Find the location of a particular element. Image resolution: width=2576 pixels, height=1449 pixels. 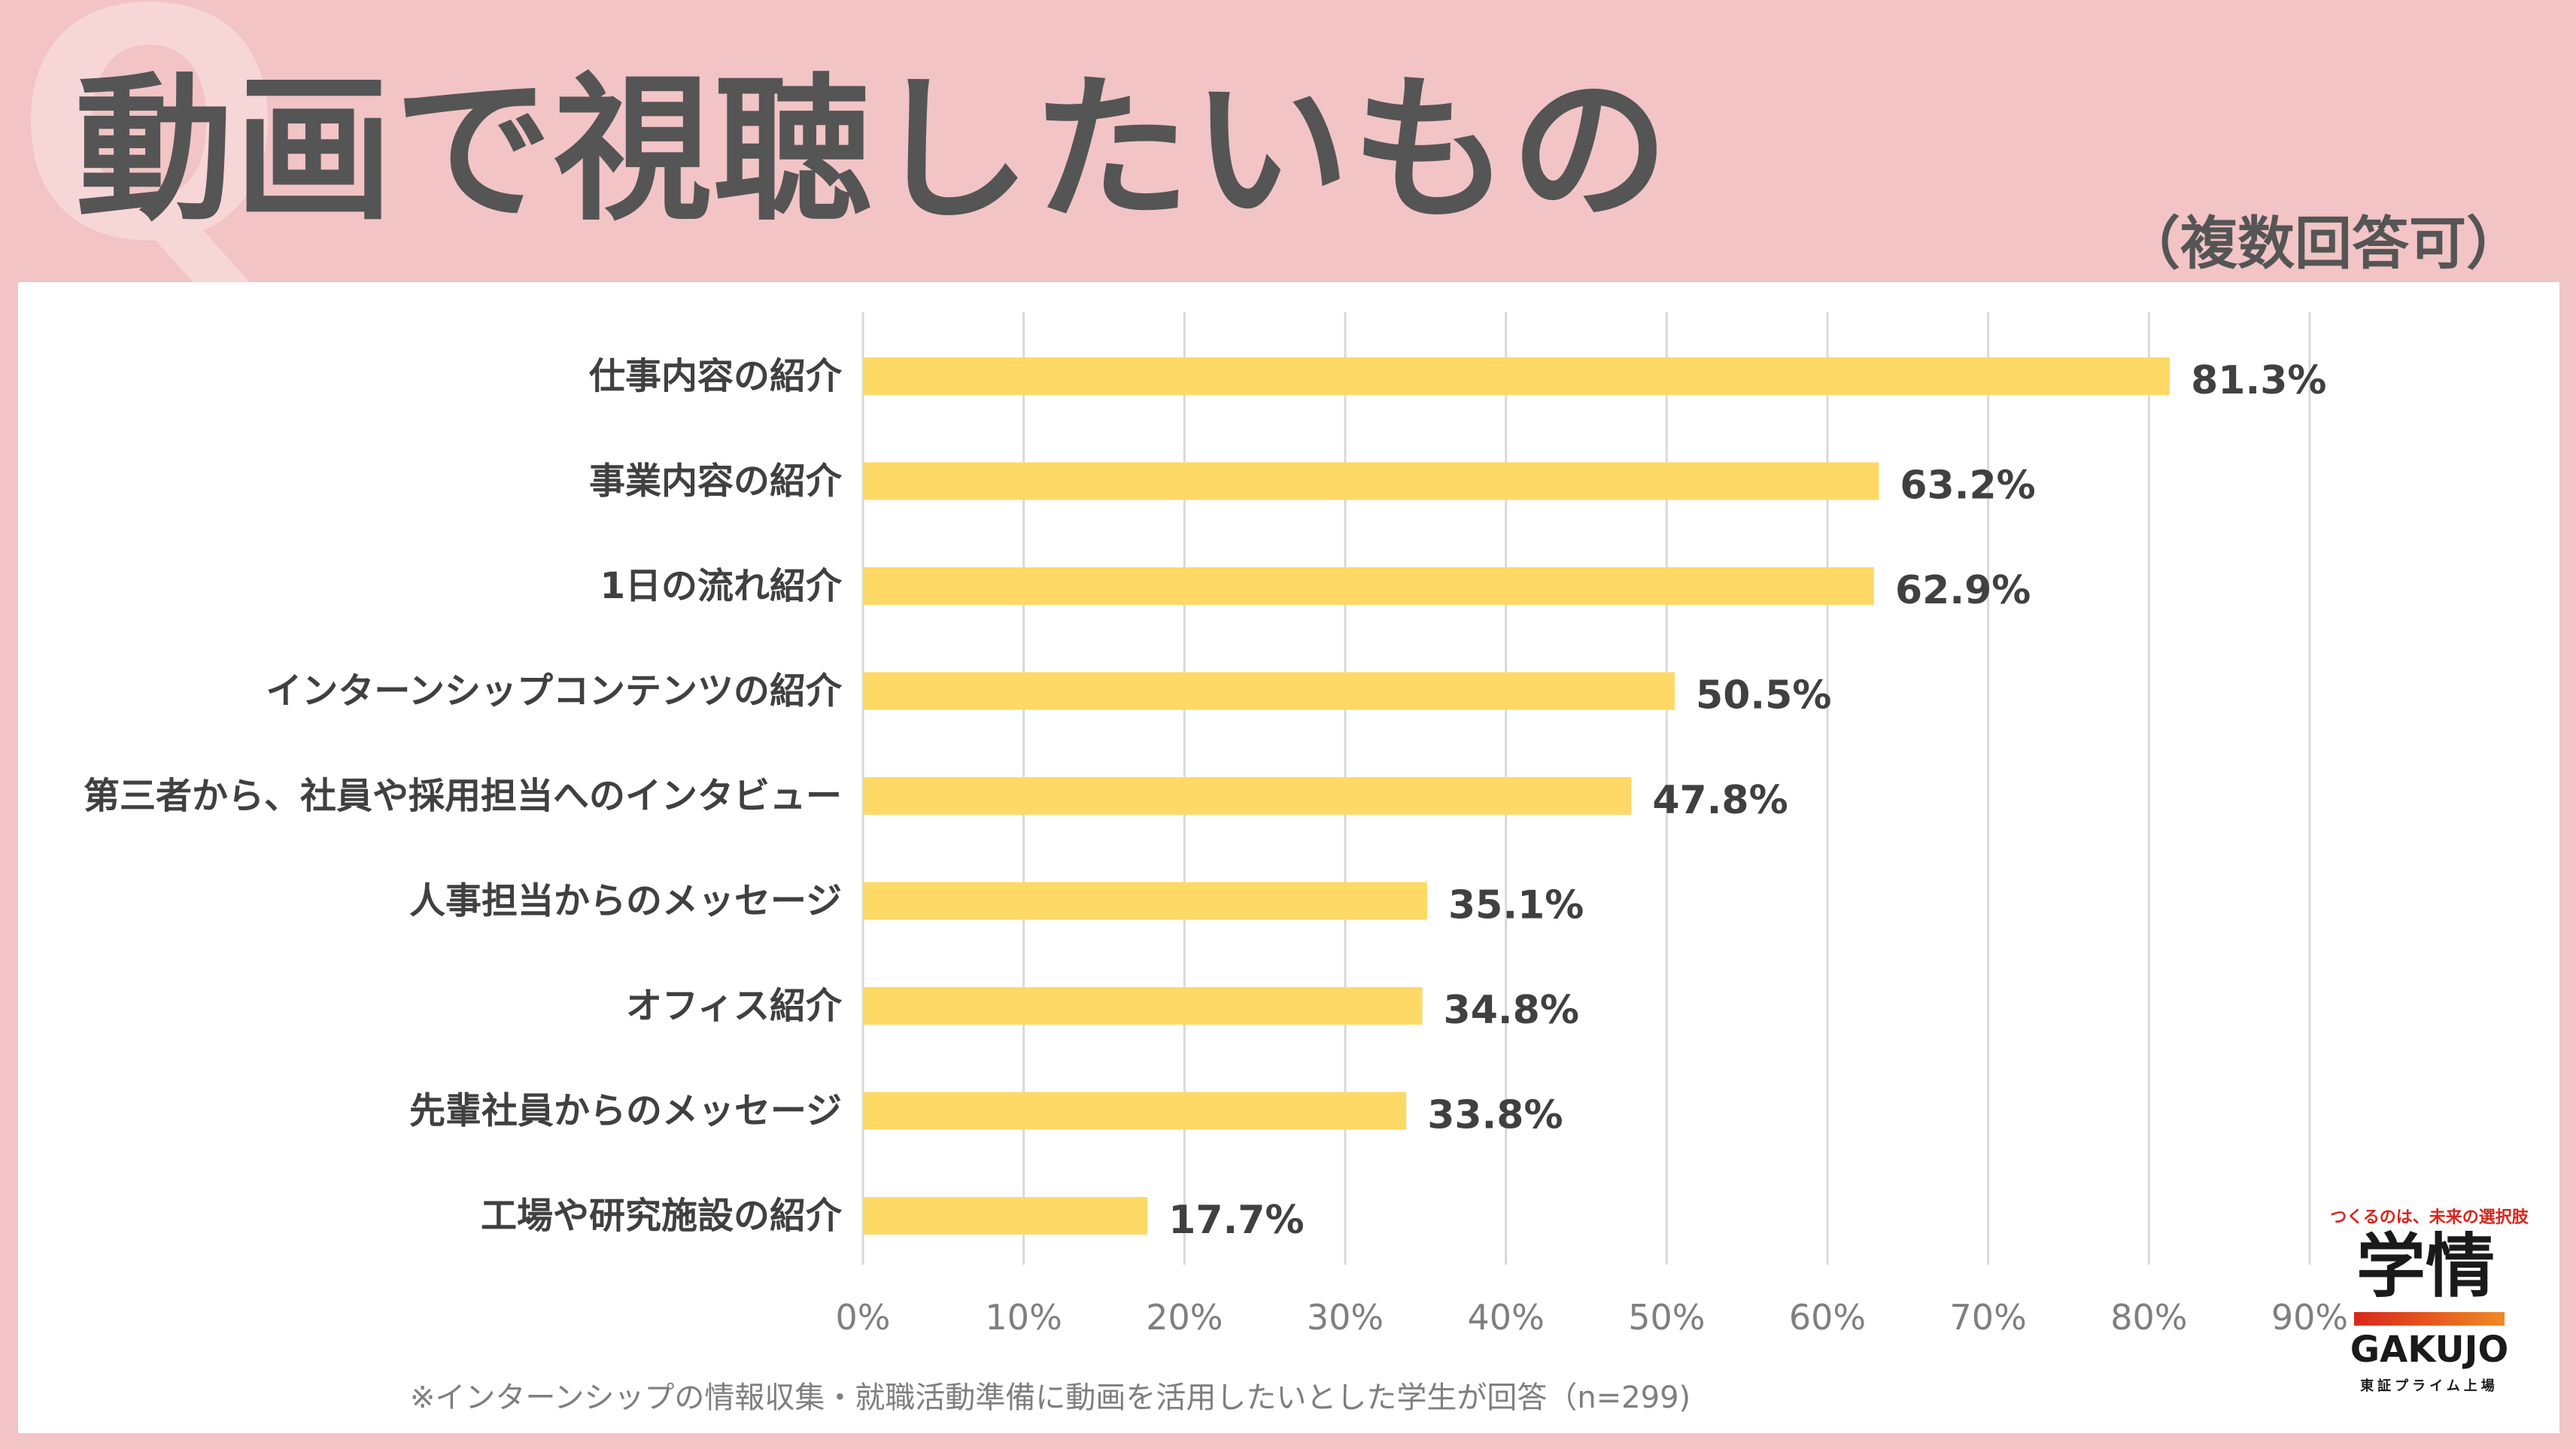

decorative-q-mark: Q is located at coordinates (149, 155).